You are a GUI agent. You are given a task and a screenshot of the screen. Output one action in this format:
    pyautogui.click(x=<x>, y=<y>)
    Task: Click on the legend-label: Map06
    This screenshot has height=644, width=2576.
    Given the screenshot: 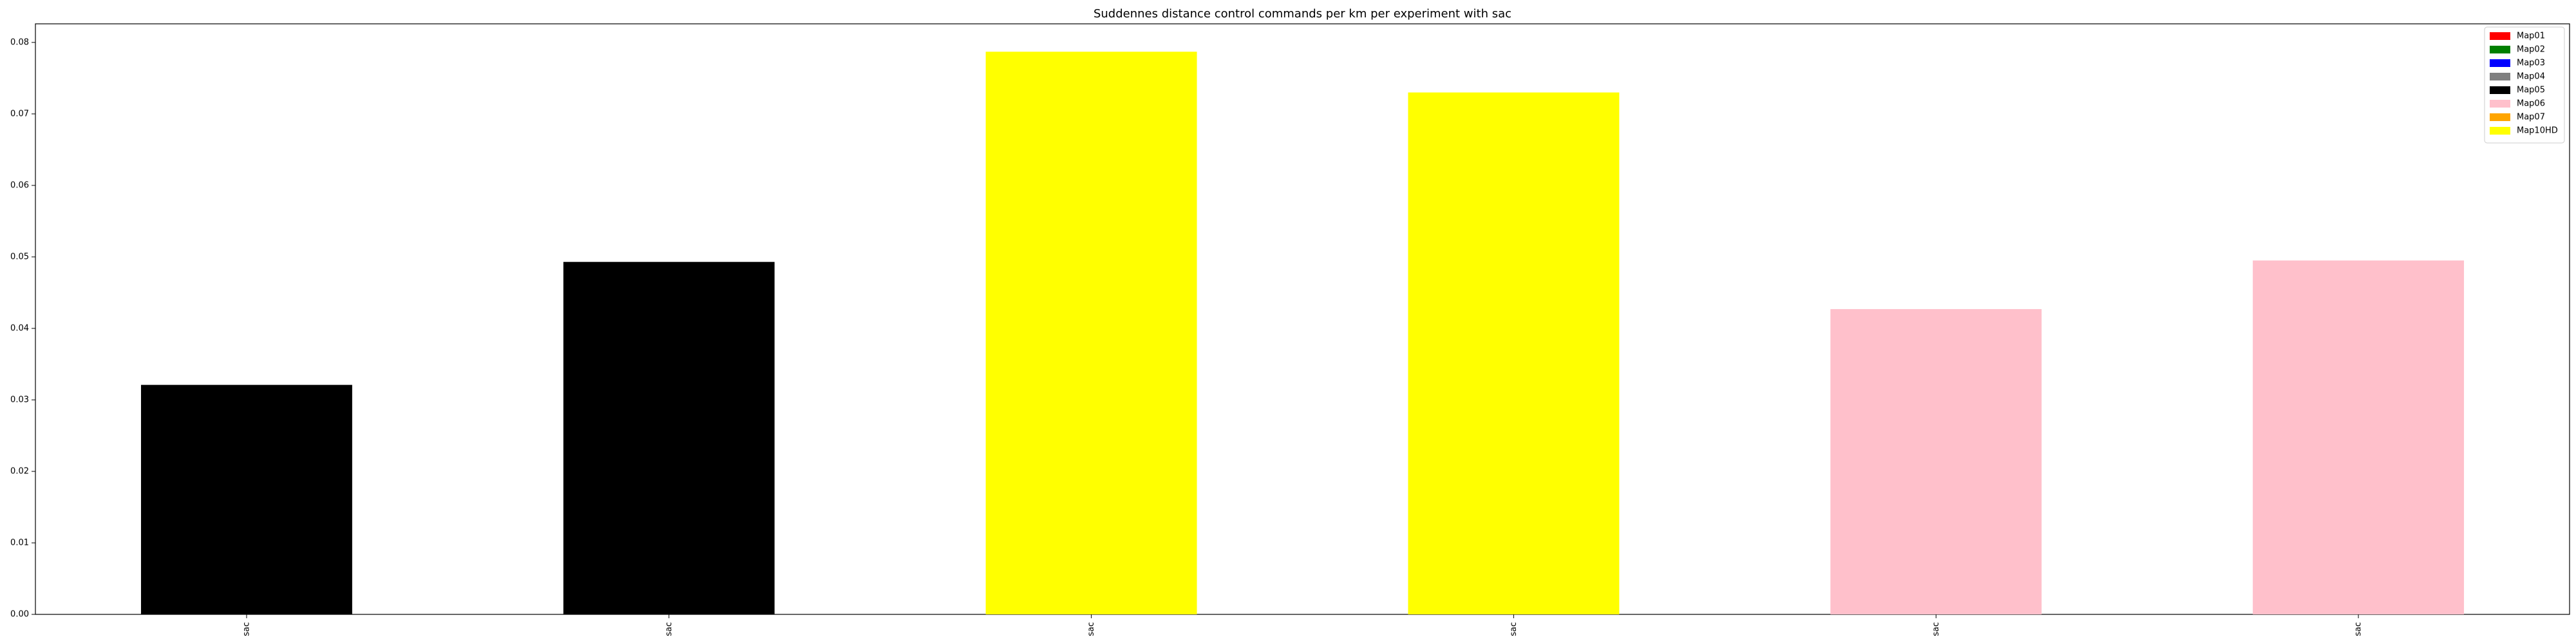 What is the action you would take?
    pyautogui.click(x=2531, y=104)
    